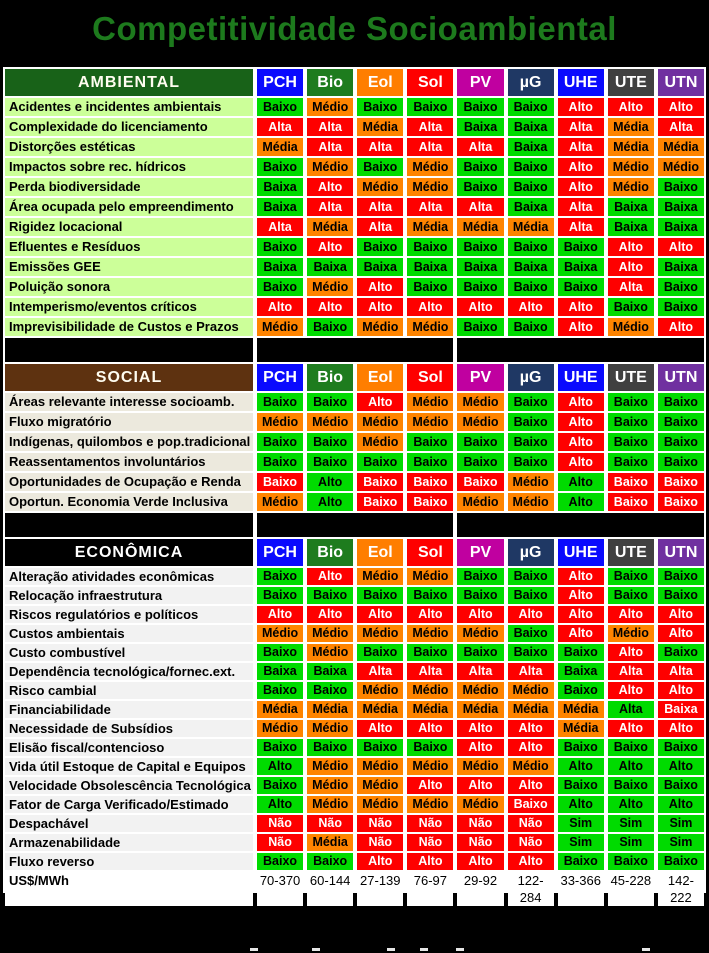  What do you see at coordinates (129, 552) in the screenshot?
I see `section-title-economica: ECONÔMICA` at bounding box center [129, 552].